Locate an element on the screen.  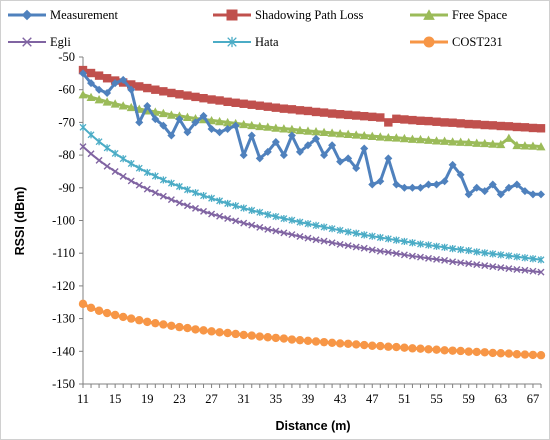
y-tick-label: -100 is located at coordinates (63, 221).